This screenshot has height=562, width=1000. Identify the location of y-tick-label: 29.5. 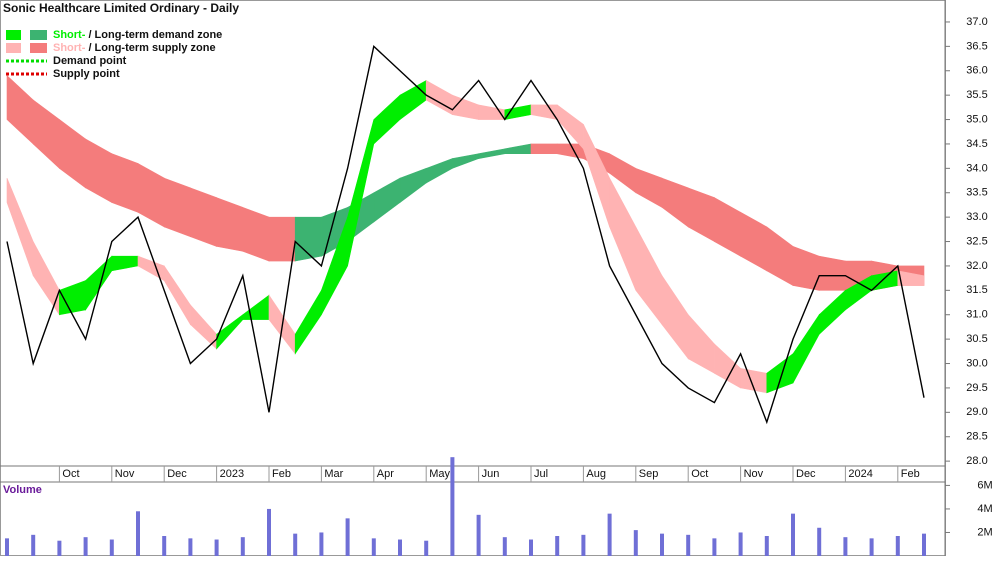
(976, 388).